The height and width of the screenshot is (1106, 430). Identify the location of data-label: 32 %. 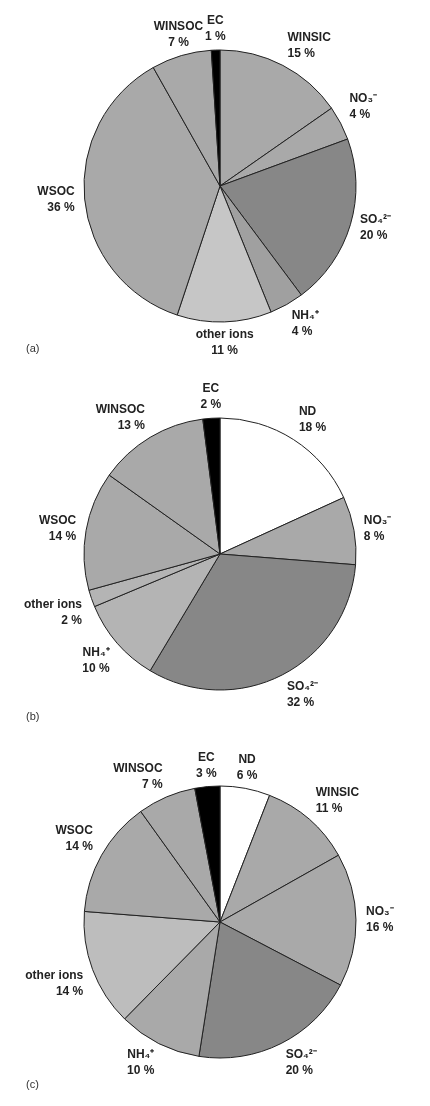
(300, 701).